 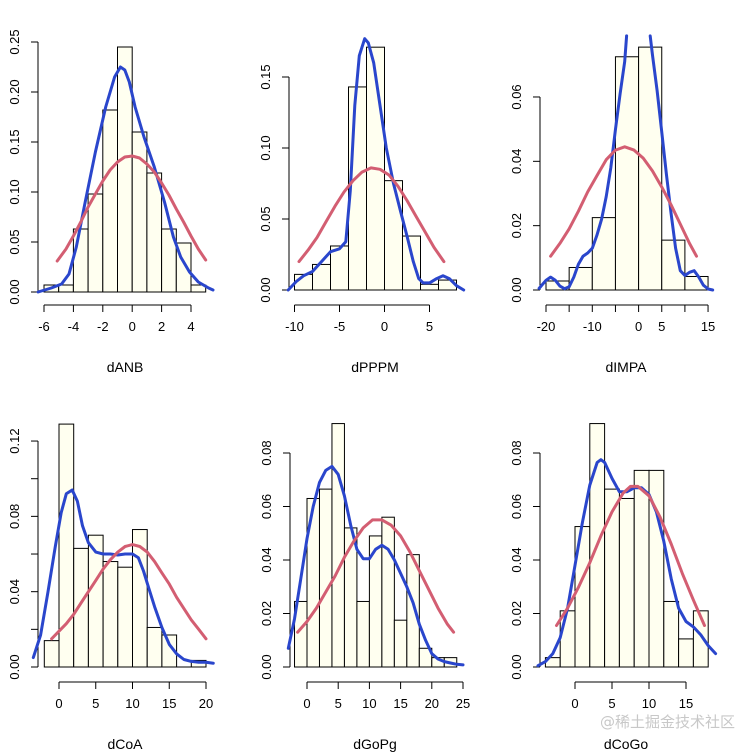 What do you see at coordinates (668, 722) in the screenshot?
I see `watermark-text: @稀土掘金技术社区` at bounding box center [668, 722].